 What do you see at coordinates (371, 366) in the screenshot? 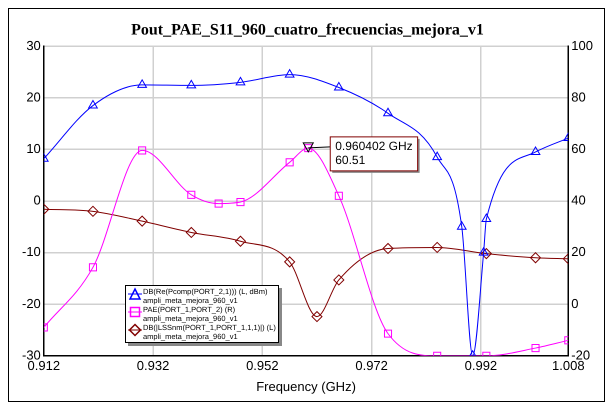
I see `x-tick-label: 0.972` at bounding box center [371, 366].